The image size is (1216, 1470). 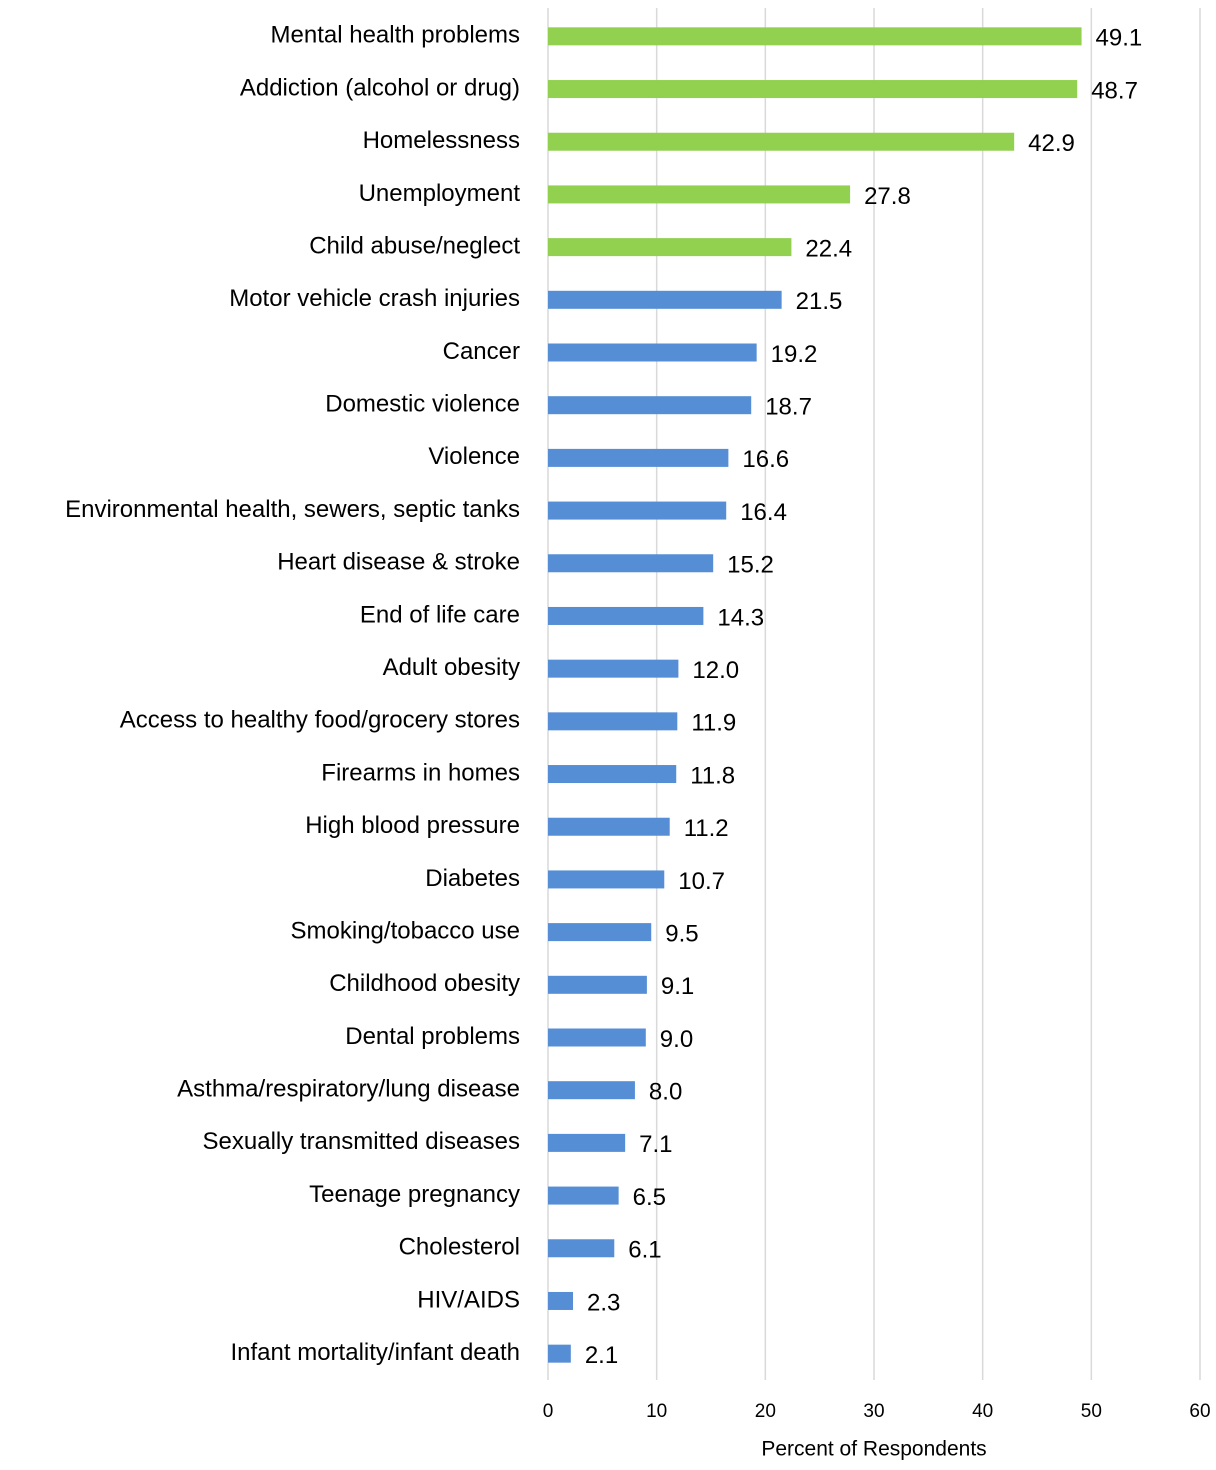 What do you see at coordinates (361, 1141) in the screenshot?
I see `category-label: Sexually transmitted diseases` at bounding box center [361, 1141].